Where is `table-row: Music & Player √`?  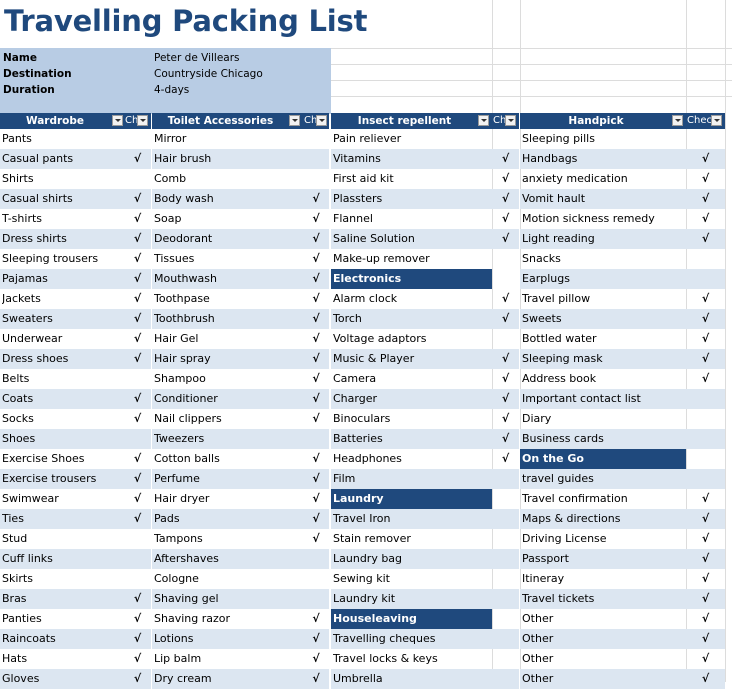
table-row: Music & Player √ is located at coordinates (425, 359).